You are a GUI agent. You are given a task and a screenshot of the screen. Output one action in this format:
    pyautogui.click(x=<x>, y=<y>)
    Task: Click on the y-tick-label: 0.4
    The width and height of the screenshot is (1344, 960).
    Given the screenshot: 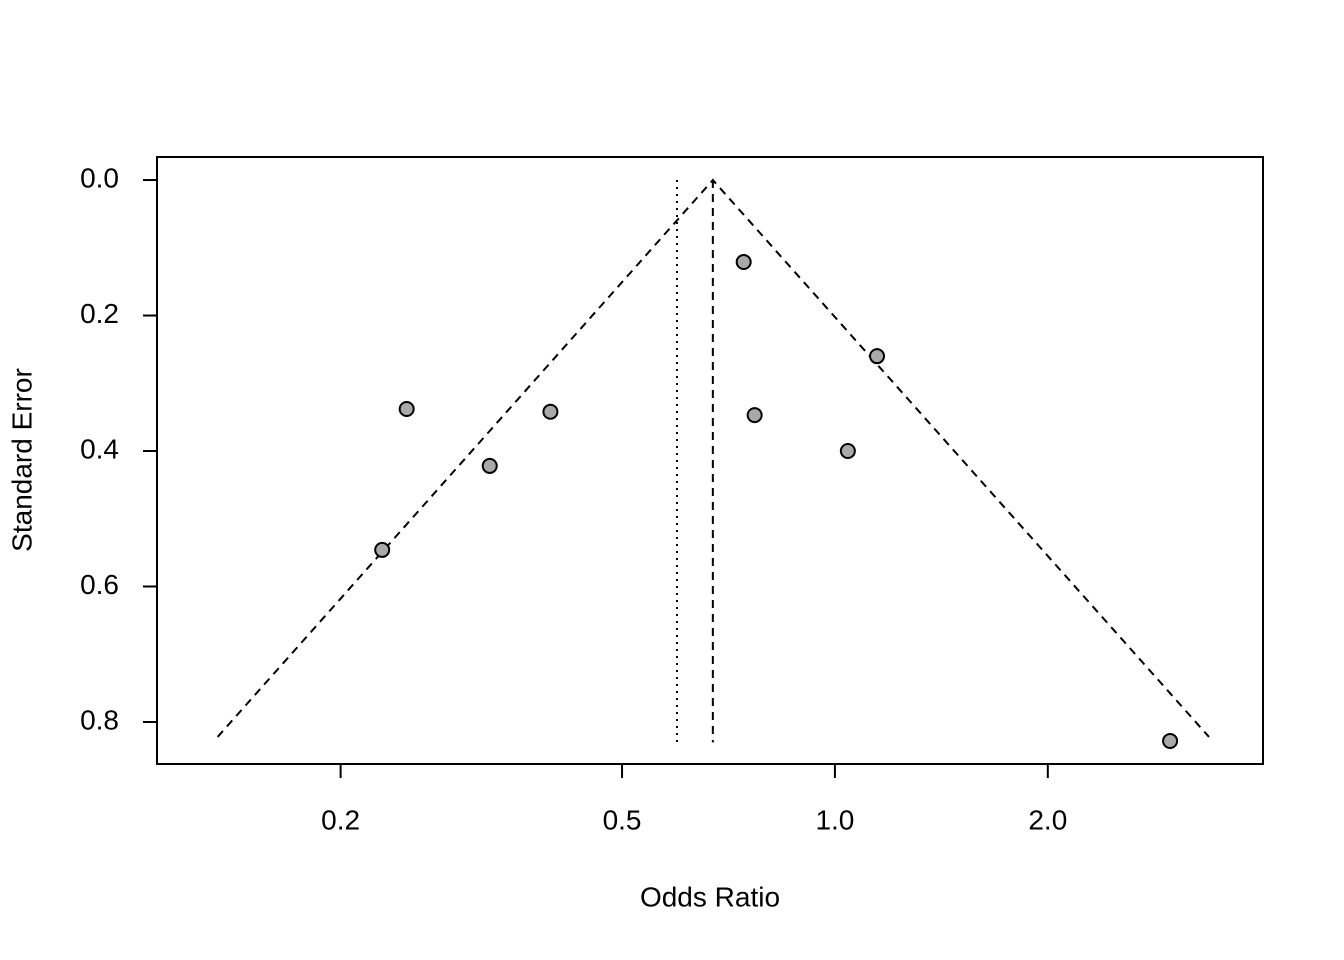 What is the action you would take?
    pyautogui.click(x=99, y=448)
    